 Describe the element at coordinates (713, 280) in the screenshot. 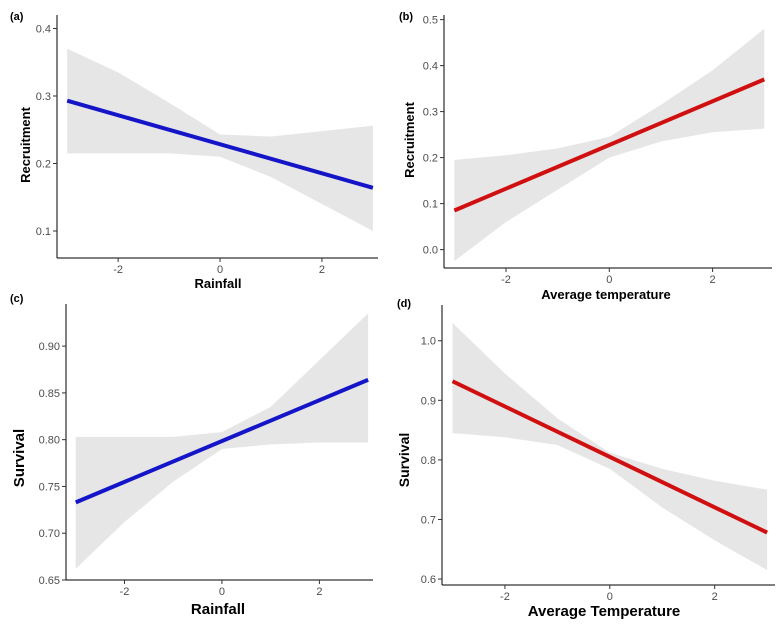

I see `panel-b-x-tick-label: 2` at that location.